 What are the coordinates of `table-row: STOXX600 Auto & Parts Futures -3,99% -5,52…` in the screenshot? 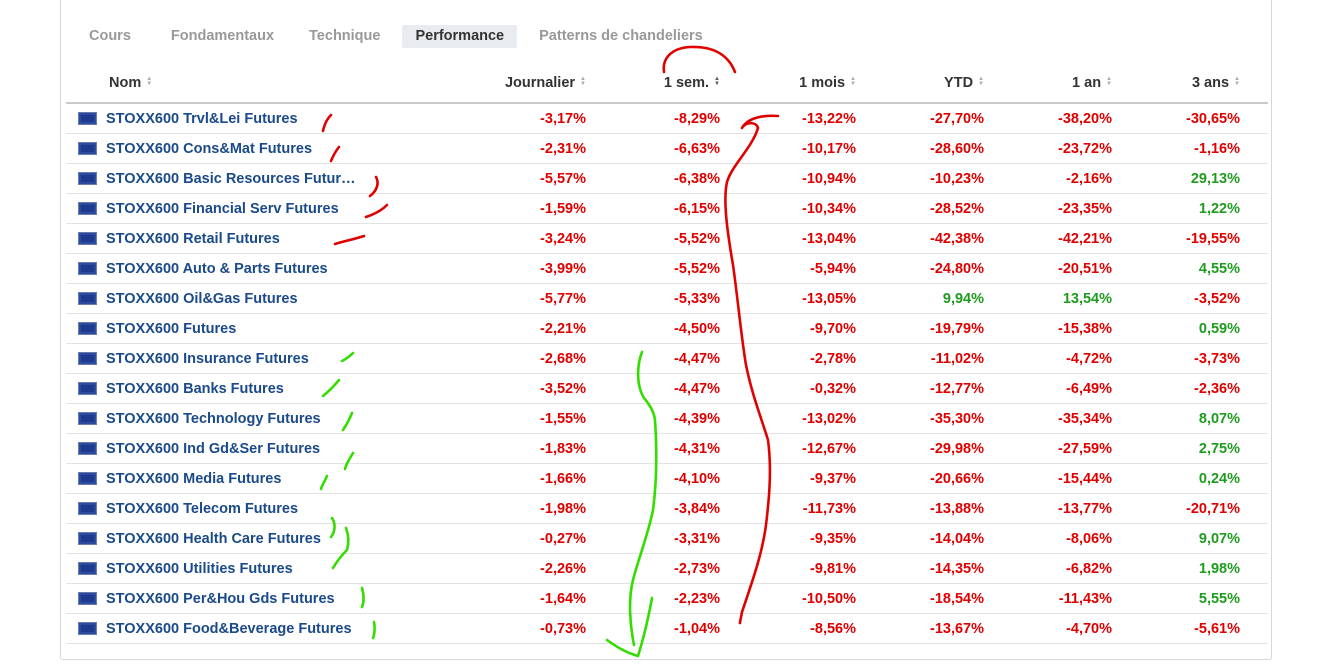 It's located at (667, 268).